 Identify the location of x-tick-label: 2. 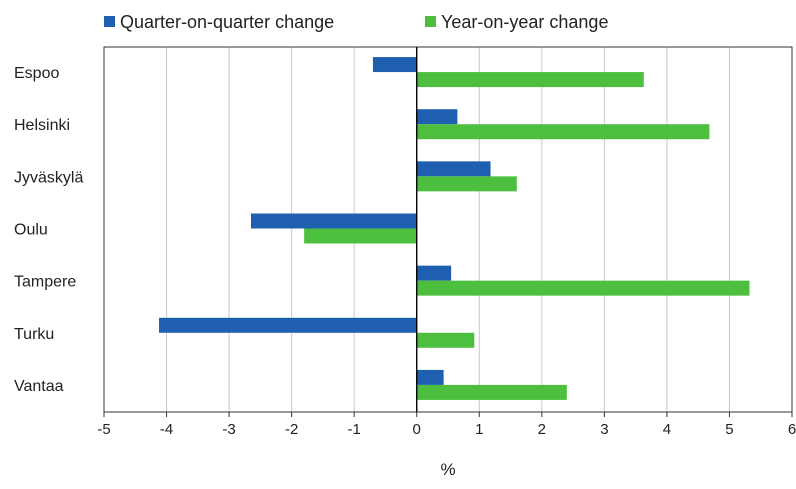
(542, 429).